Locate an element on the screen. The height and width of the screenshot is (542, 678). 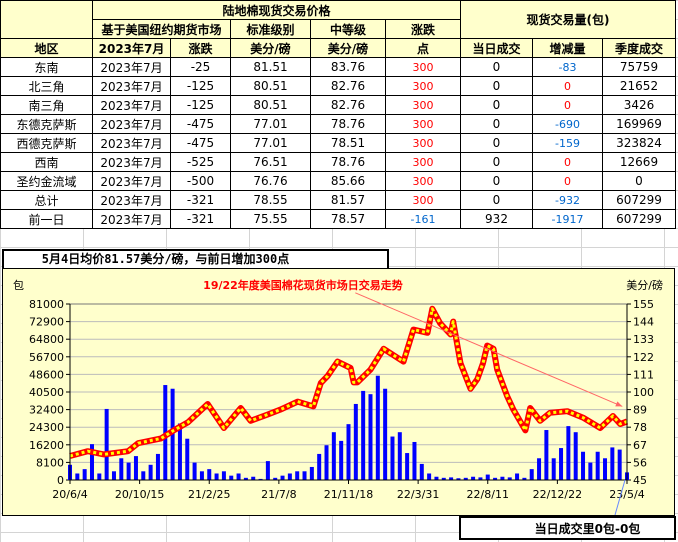
col-month: 2023年7月 is located at coordinates (131, 48).